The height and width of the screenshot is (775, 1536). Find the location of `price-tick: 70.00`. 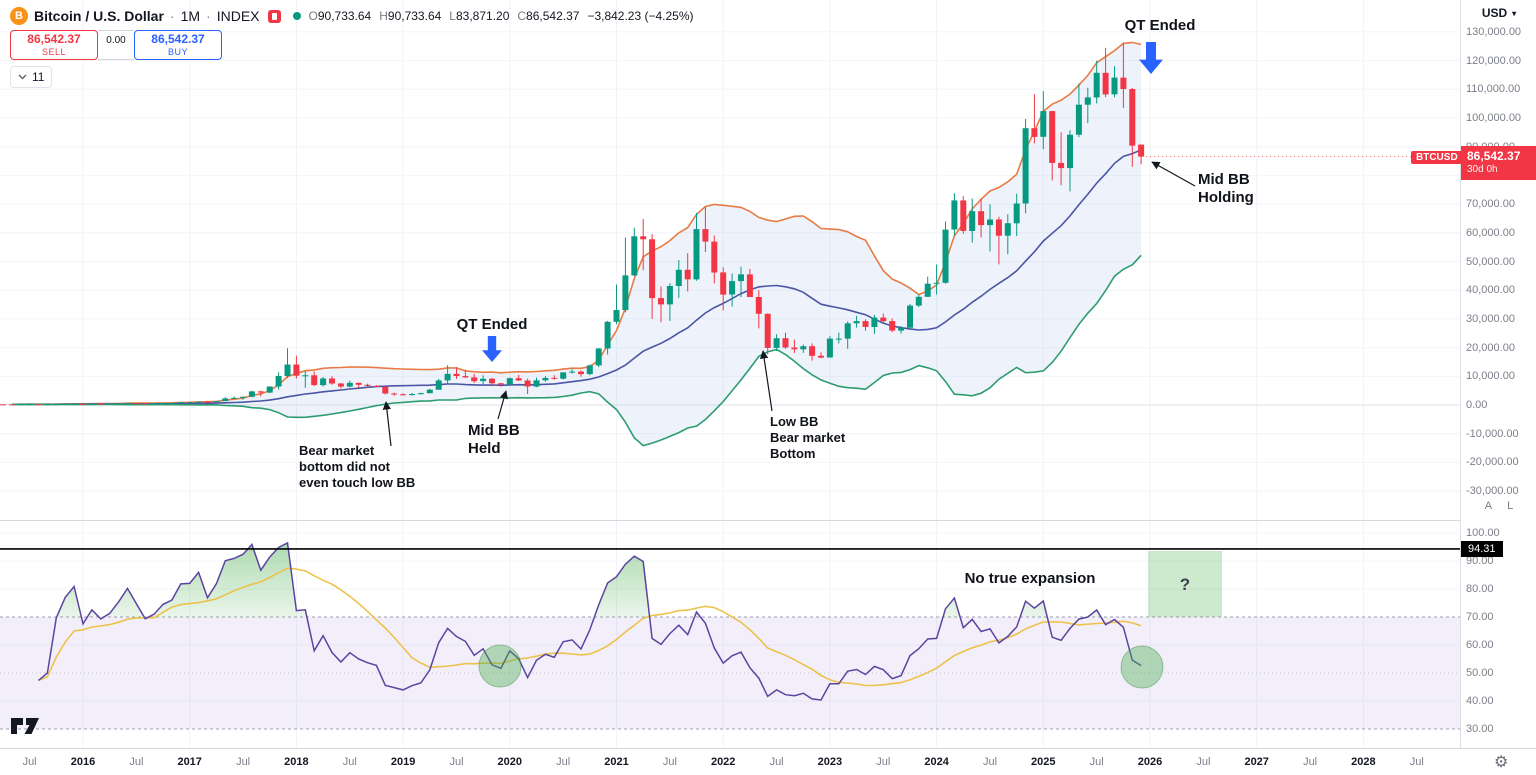

price-tick: 70.00 is located at coordinates (1480, 617).